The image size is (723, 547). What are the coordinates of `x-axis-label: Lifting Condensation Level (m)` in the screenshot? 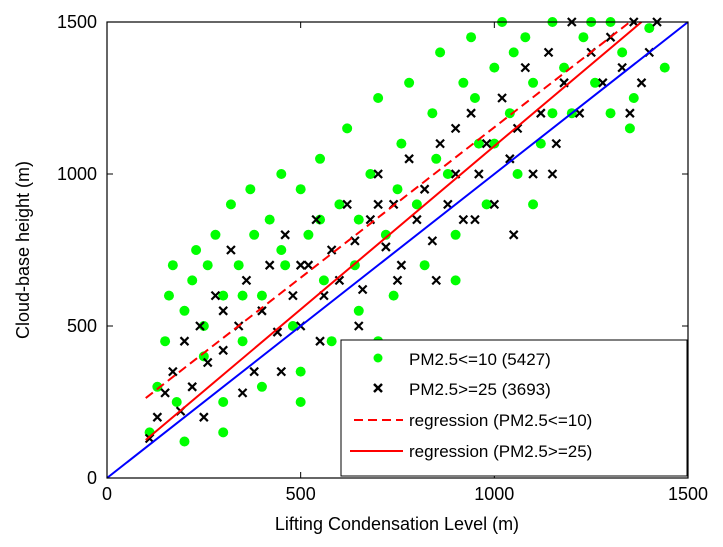 It's located at (397, 524).